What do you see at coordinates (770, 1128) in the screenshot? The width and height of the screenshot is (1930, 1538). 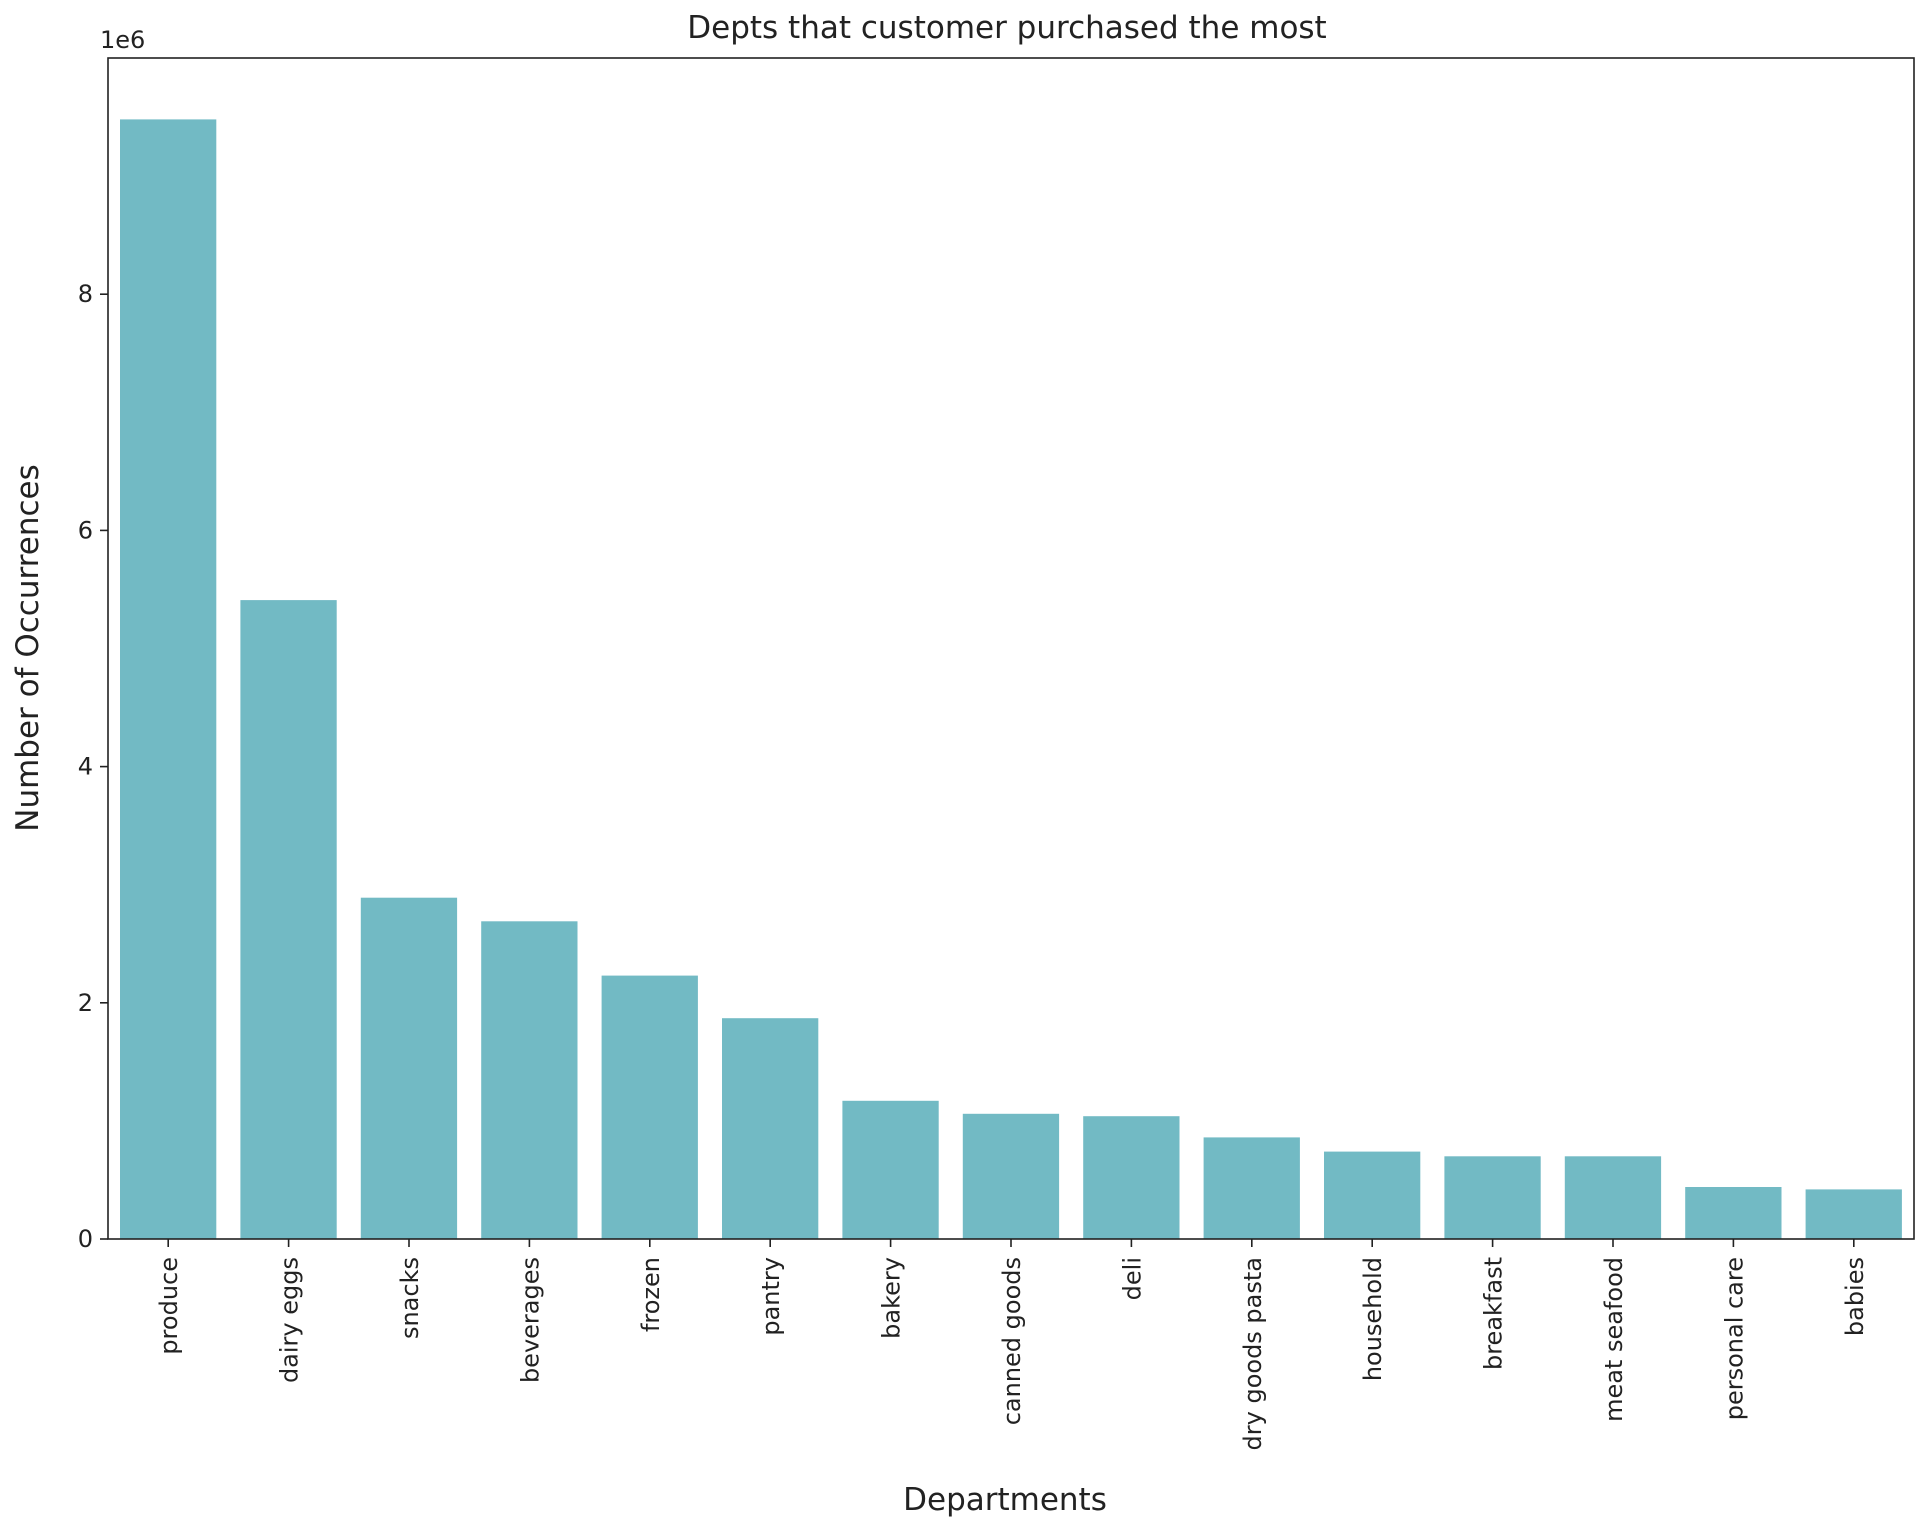 I see `bar-pantry` at bounding box center [770, 1128].